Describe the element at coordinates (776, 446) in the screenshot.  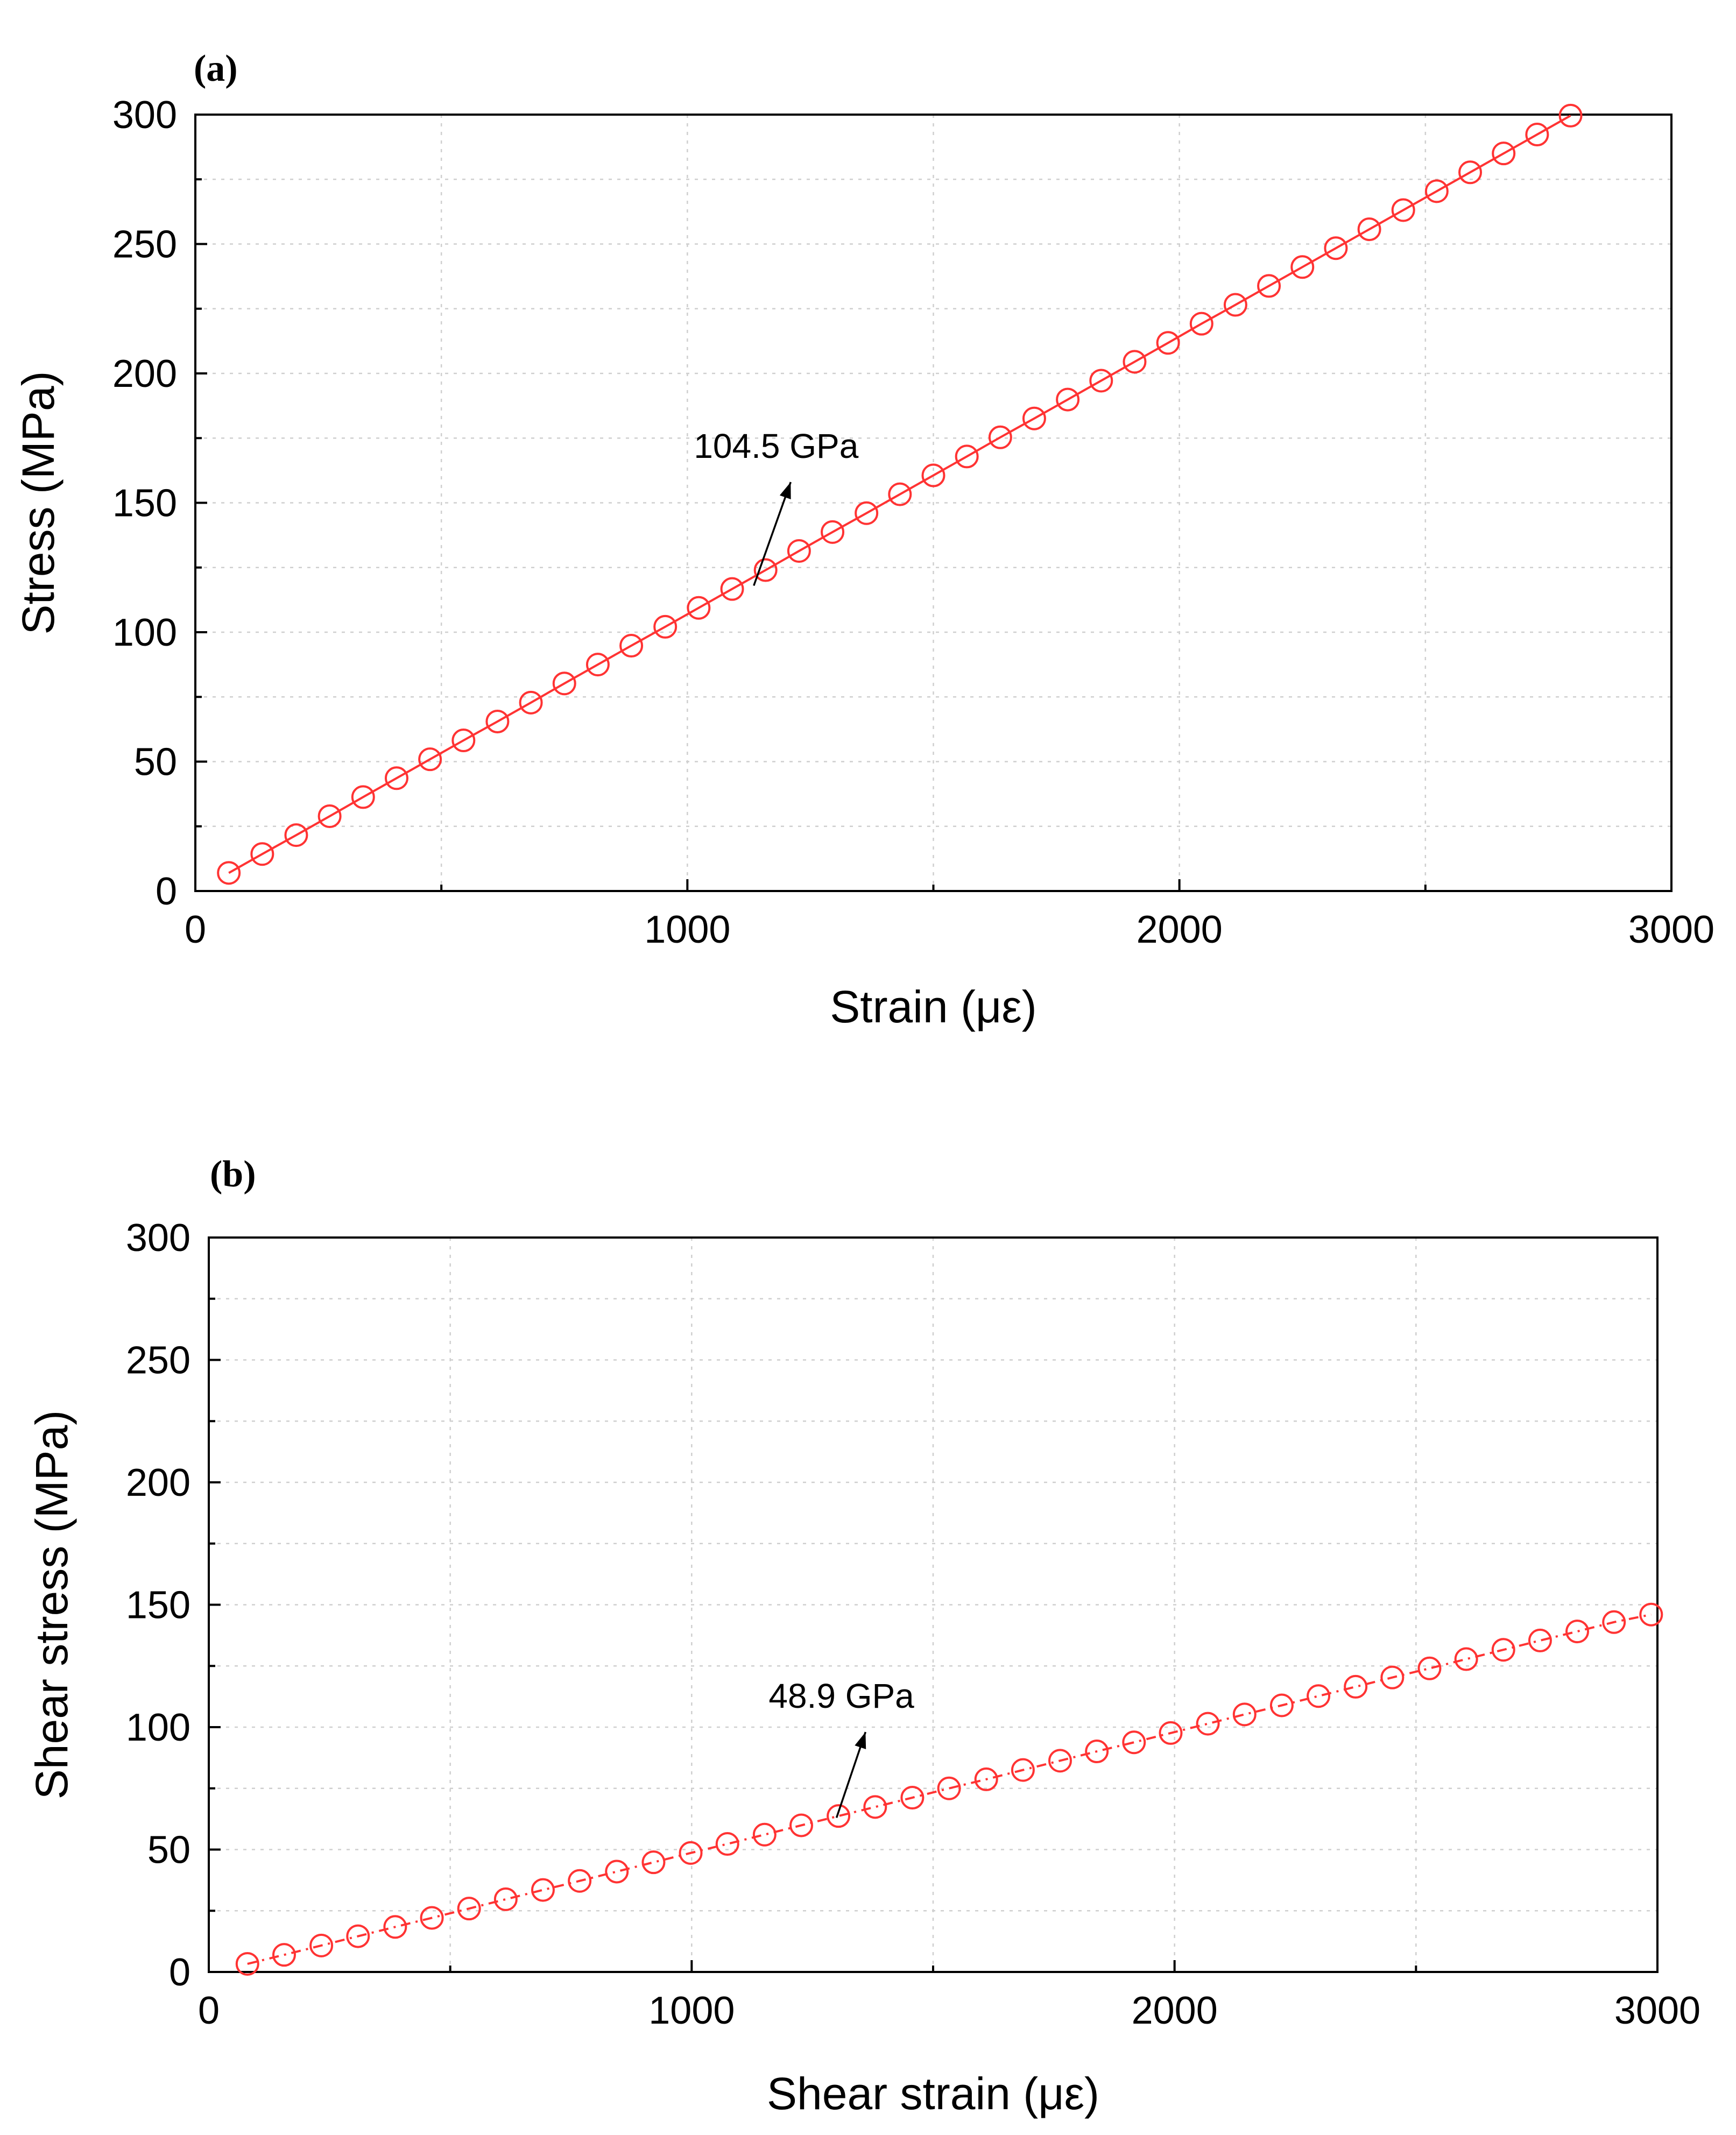
I see `annotation-label: 104.5 GPa` at that location.